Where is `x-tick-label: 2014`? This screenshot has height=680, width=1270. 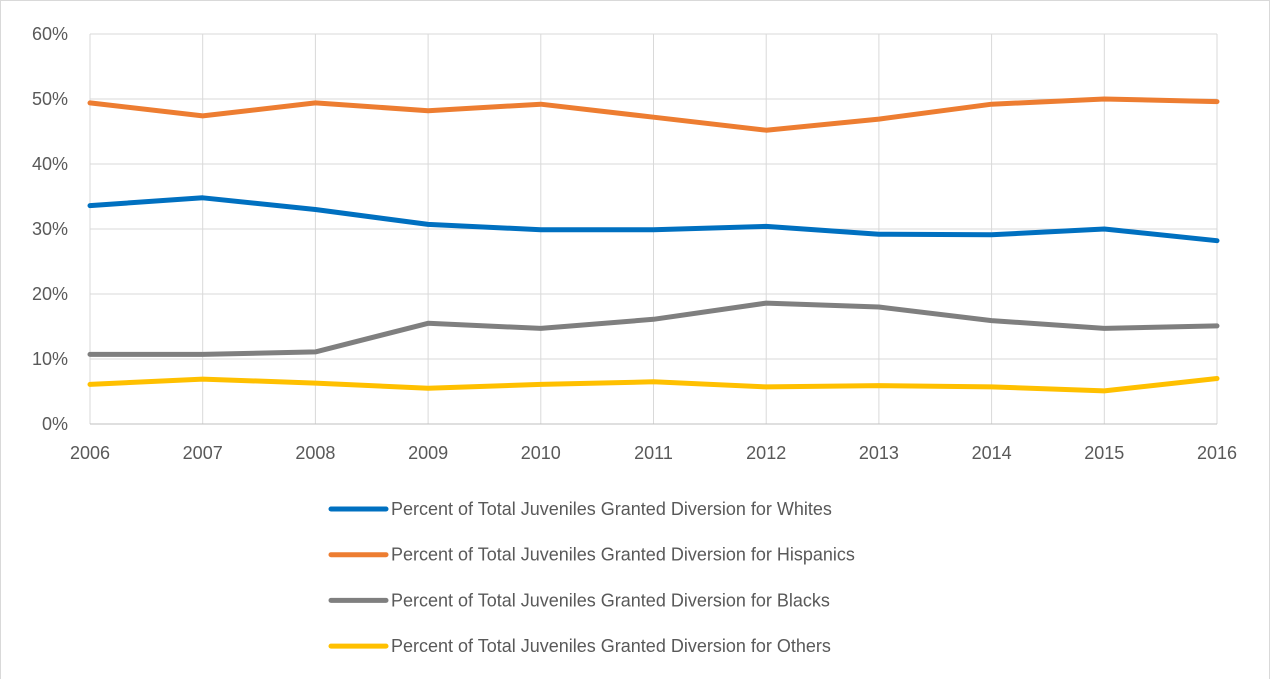 x-tick-label: 2014 is located at coordinates (992, 453).